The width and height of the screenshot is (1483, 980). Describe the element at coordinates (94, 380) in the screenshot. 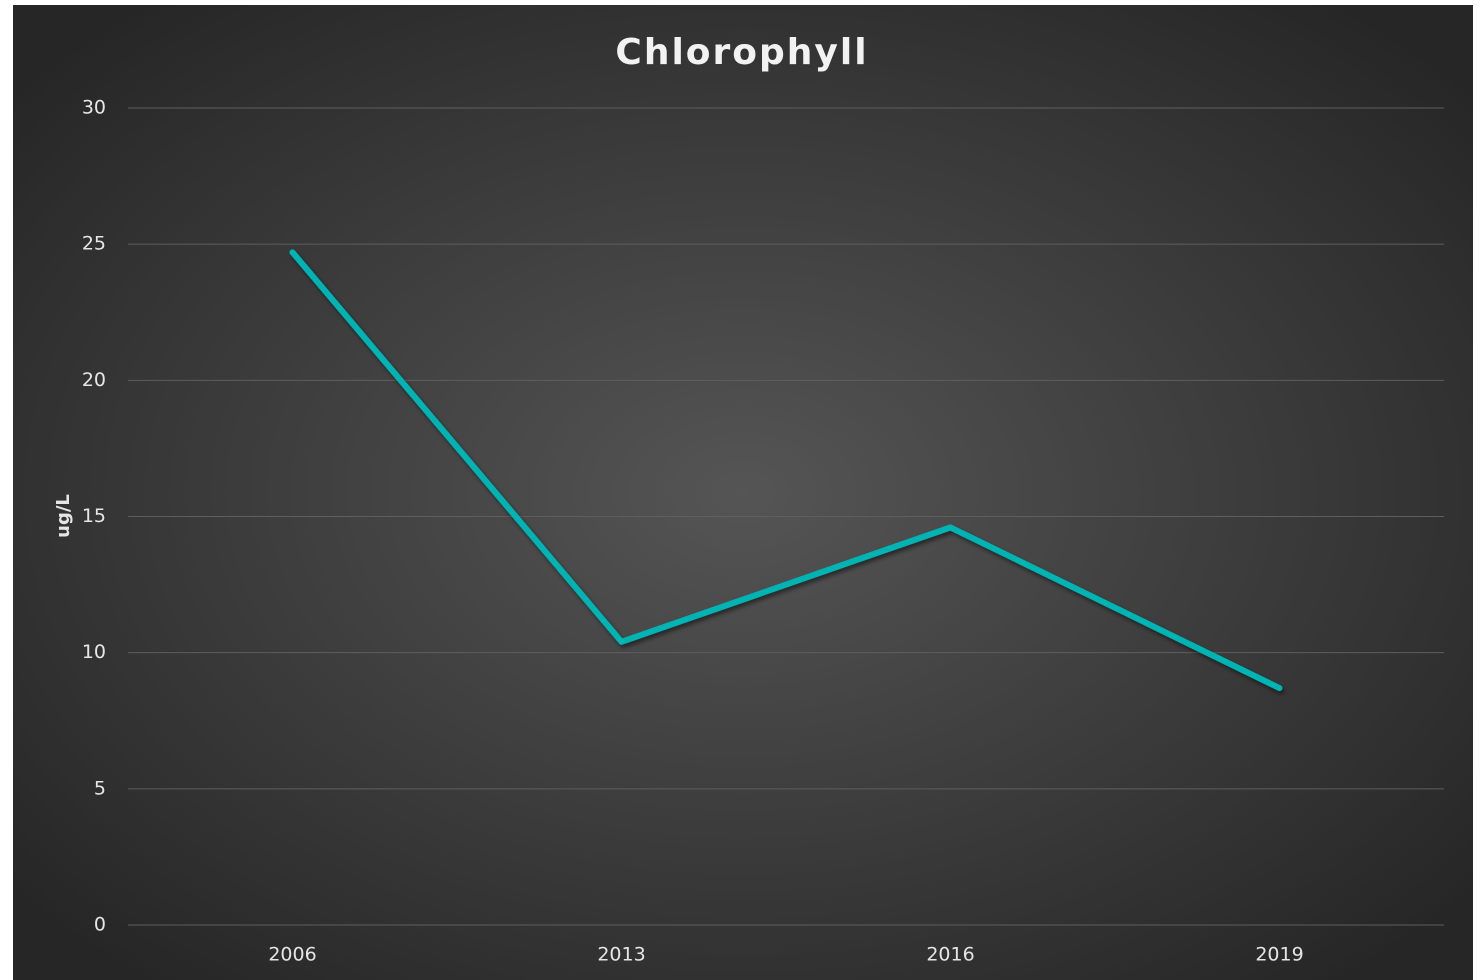

I see `y-tick-label: 20` at that location.